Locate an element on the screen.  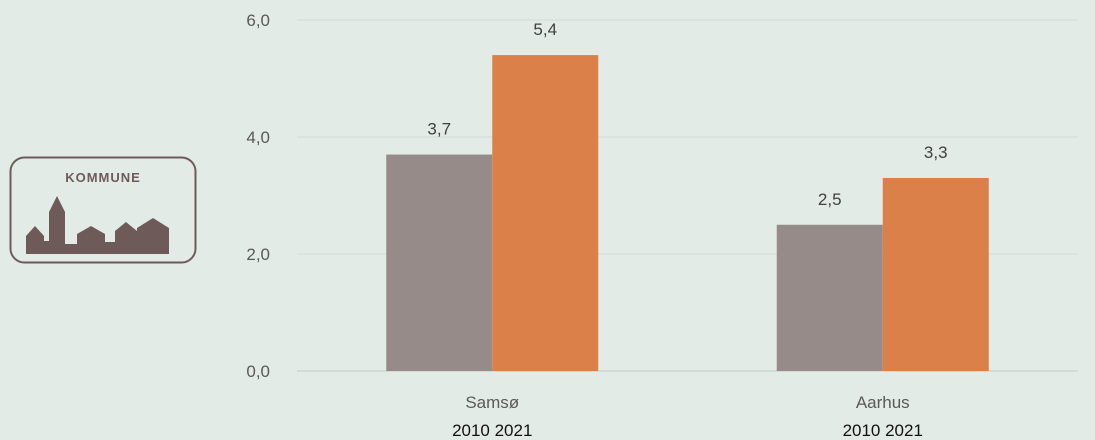
logo-frame is located at coordinates (103, 210).